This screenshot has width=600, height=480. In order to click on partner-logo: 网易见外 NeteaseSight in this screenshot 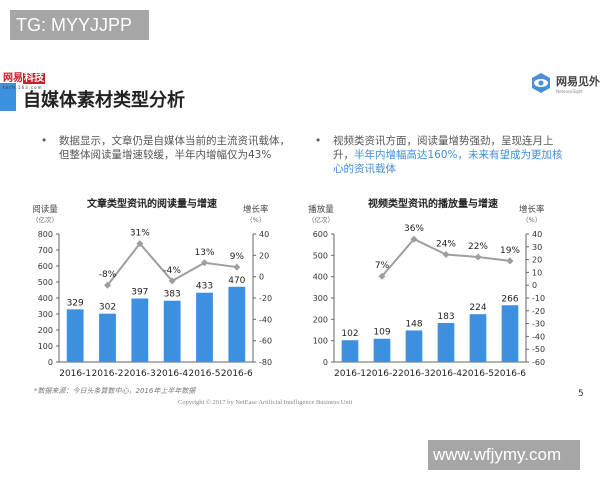, I will do `click(565, 83)`.